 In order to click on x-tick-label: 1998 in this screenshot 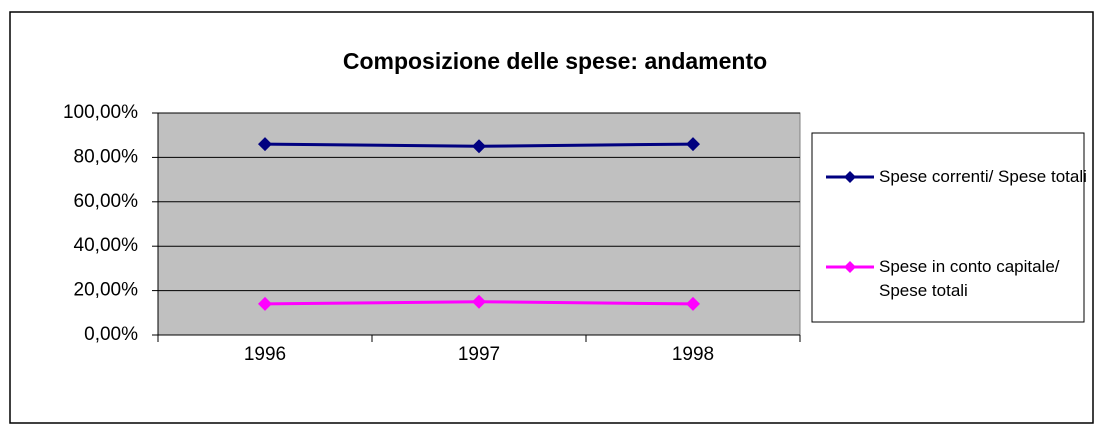, I will do `click(693, 354)`.